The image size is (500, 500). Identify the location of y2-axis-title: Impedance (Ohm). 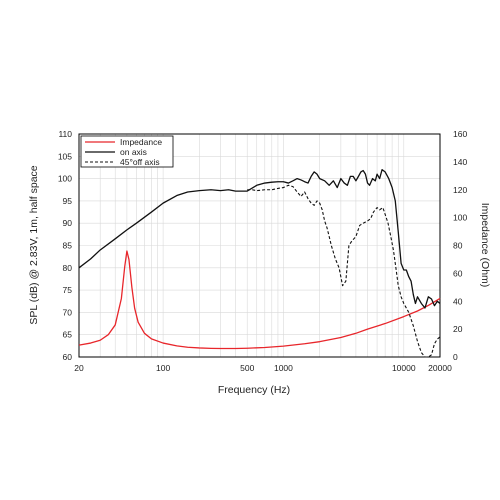
(485, 245).